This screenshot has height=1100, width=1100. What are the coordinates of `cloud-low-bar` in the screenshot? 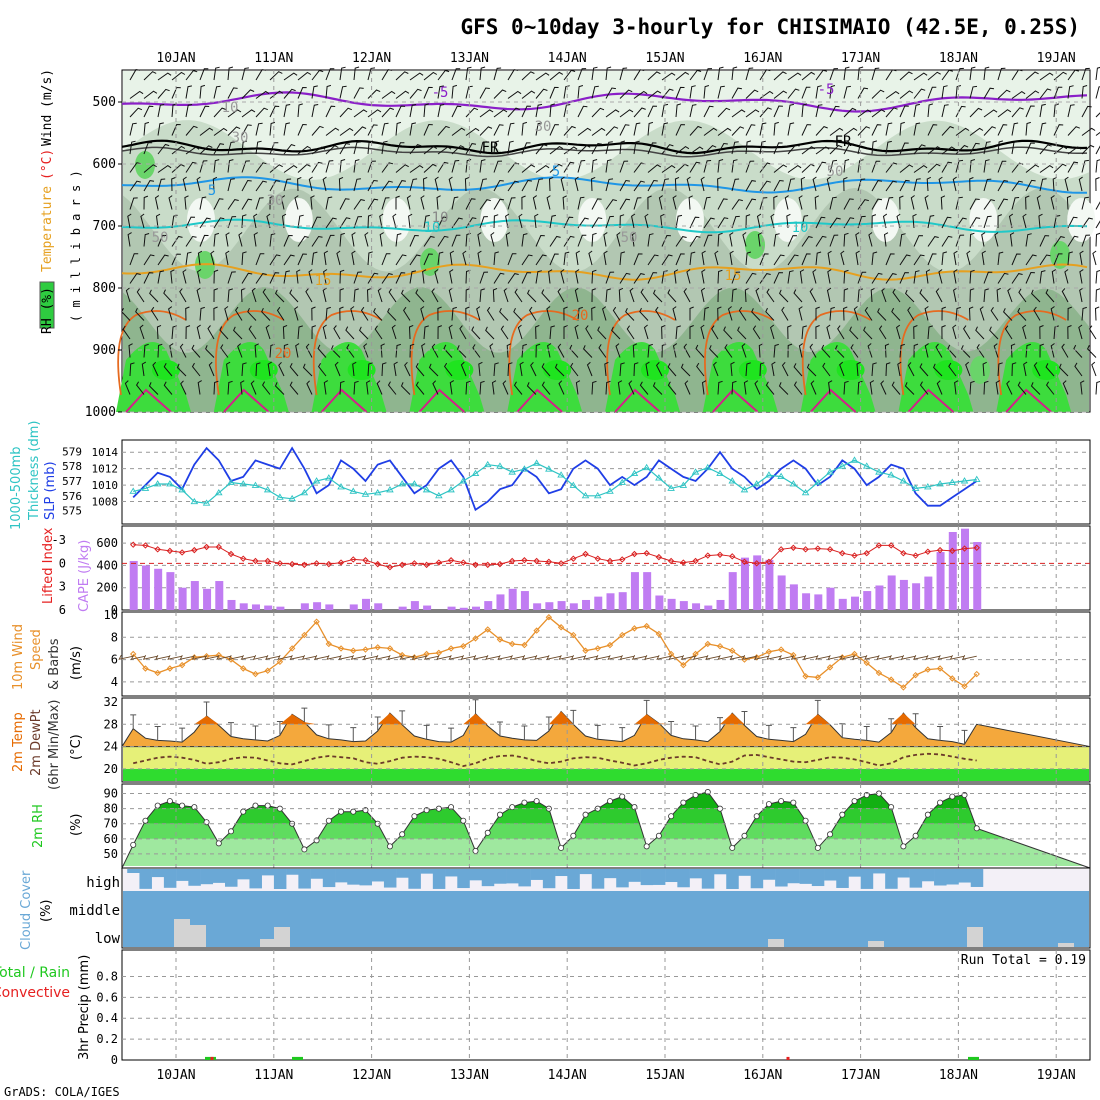 It's located at (268, 943).